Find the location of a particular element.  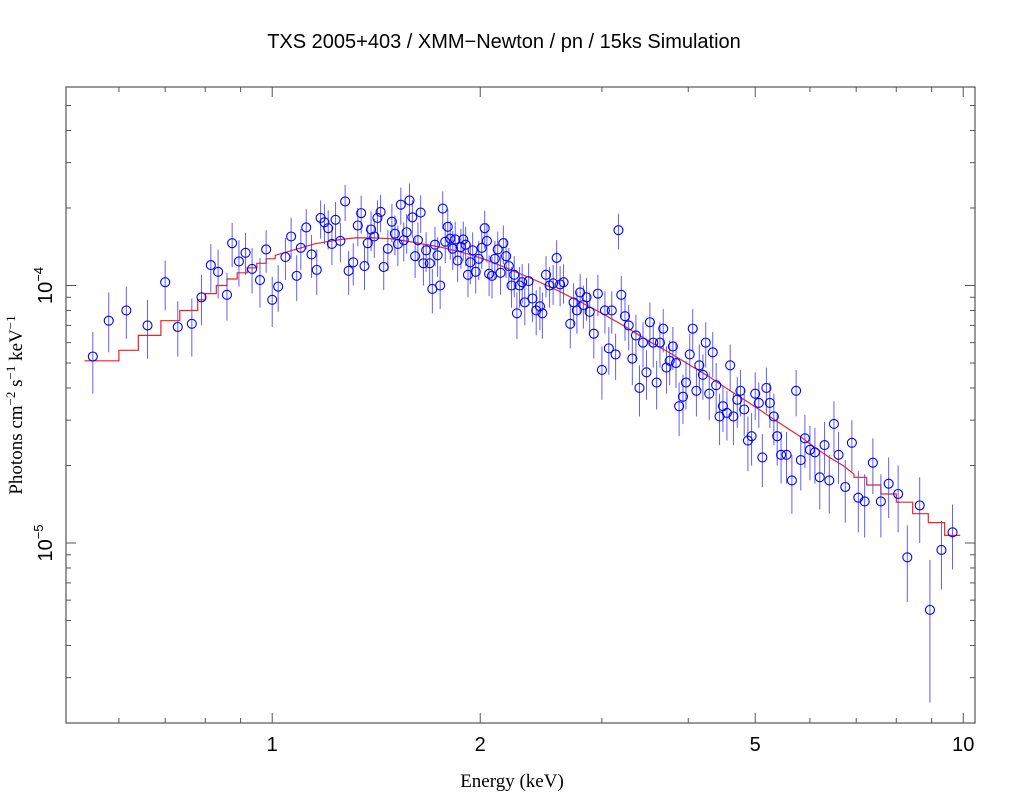

x-tick-label: 2 is located at coordinates (480, 745).